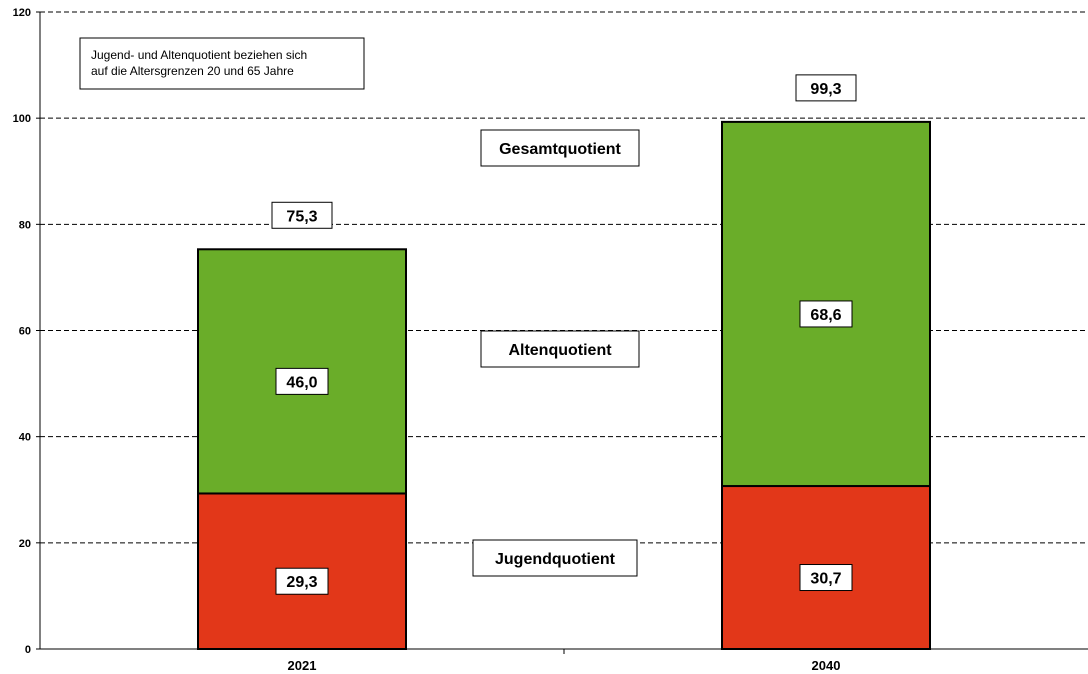 The image size is (1088, 674). I want to click on label-jugend-2021-box, so click(302, 581).